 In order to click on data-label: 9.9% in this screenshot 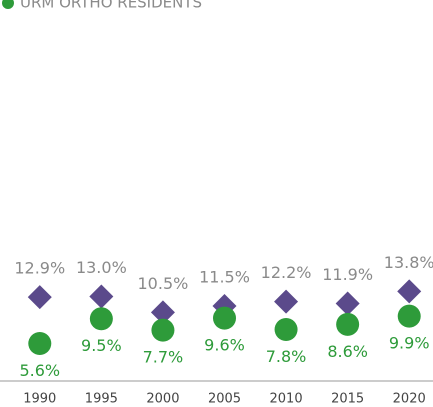, I will do `click(409, 343)`.